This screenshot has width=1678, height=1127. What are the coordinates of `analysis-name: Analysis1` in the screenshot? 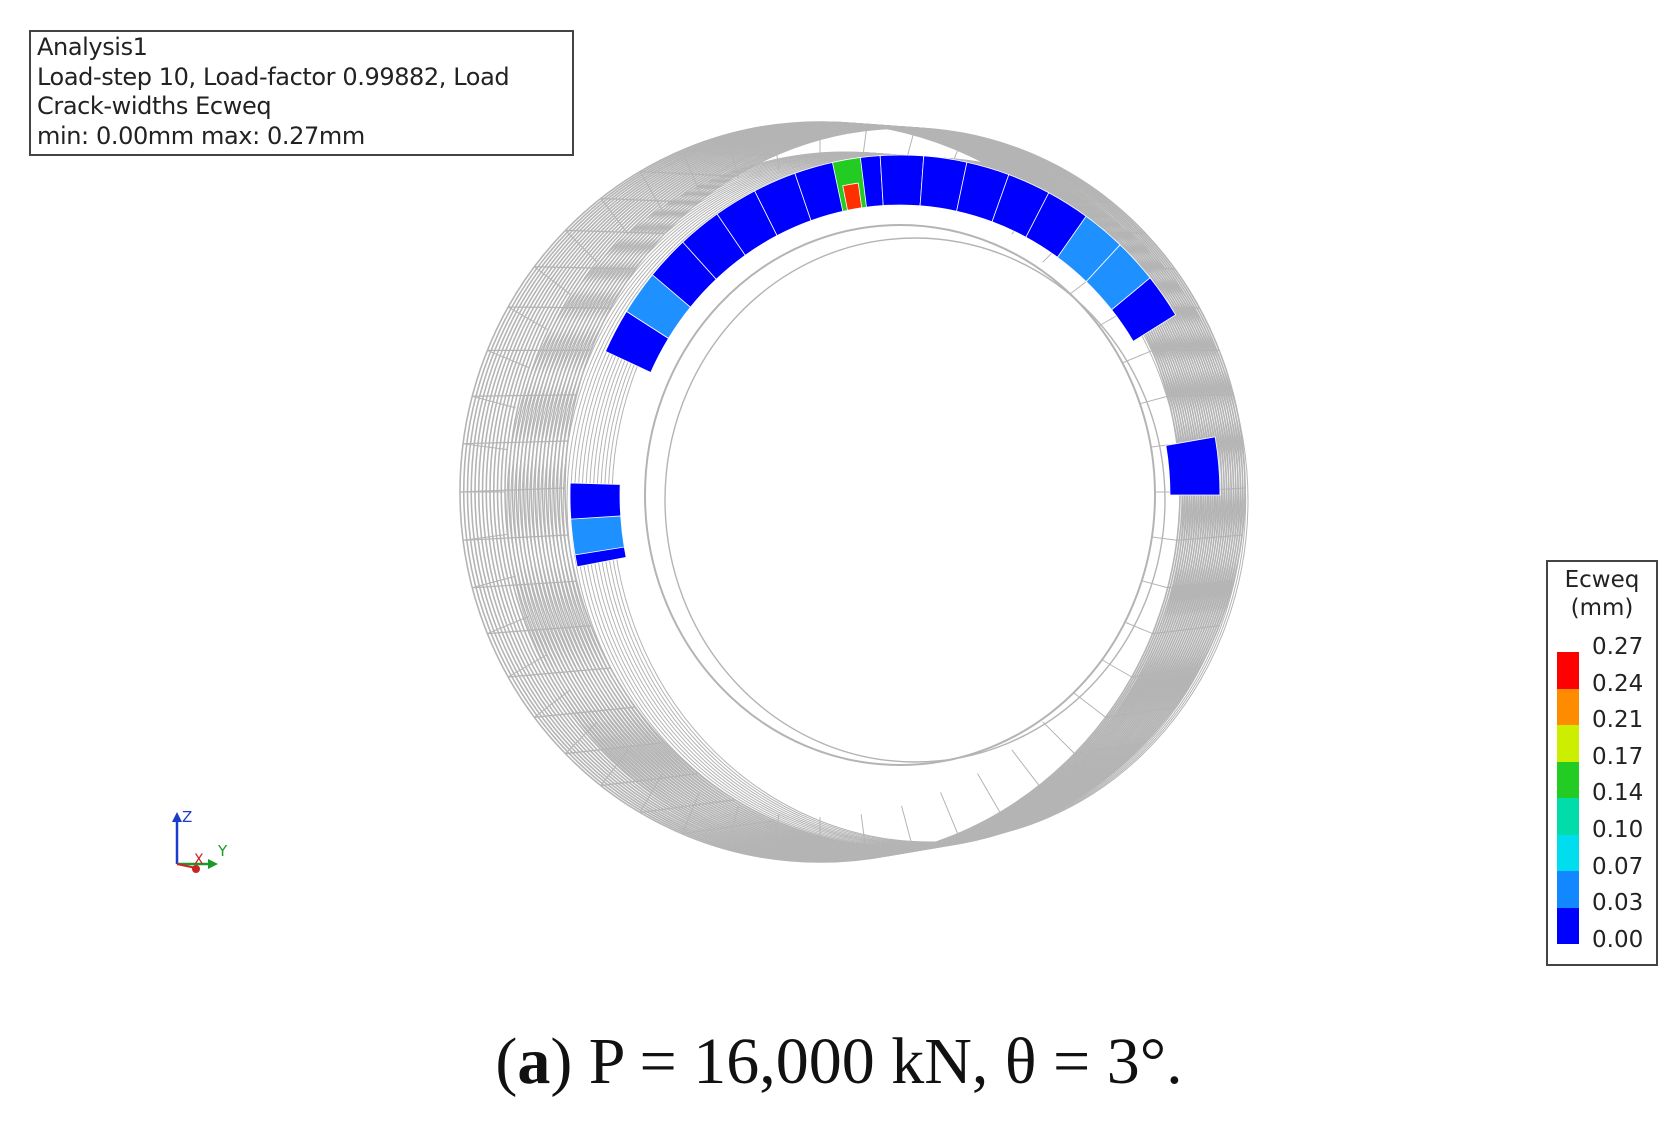 It's located at (92, 47).